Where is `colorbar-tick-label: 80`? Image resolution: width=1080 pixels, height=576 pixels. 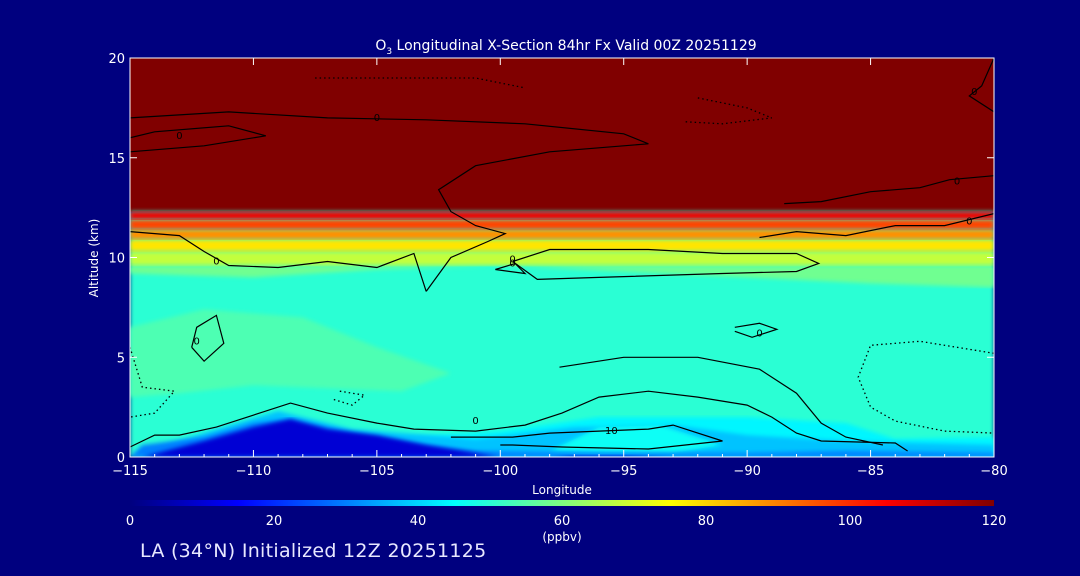 colorbar-tick-label: 80 is located at coordinates (706, 521).